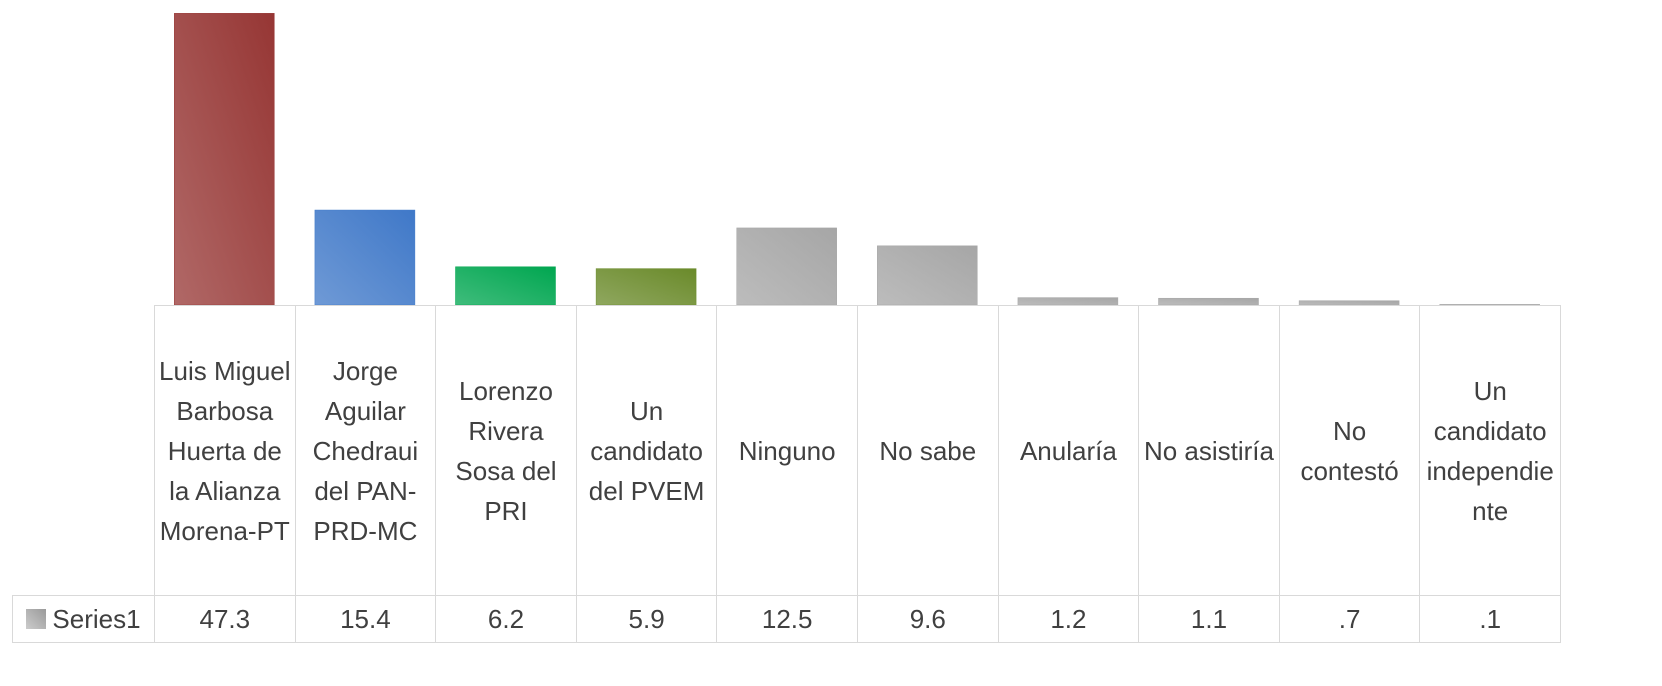 The height and width of the screenshot is (686, 1662). What do you see at coordinates (928, 450) in the screenshot?
I see `category-label: No sabe` at bounding box center [928, 450].